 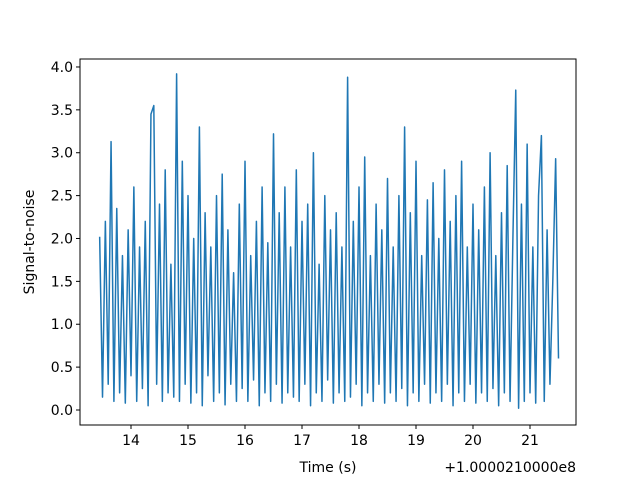 What do you see at coordinates (245, 441) in the screenshot?
I see `x-tick-label: 16` at bounding box center [245, 441].